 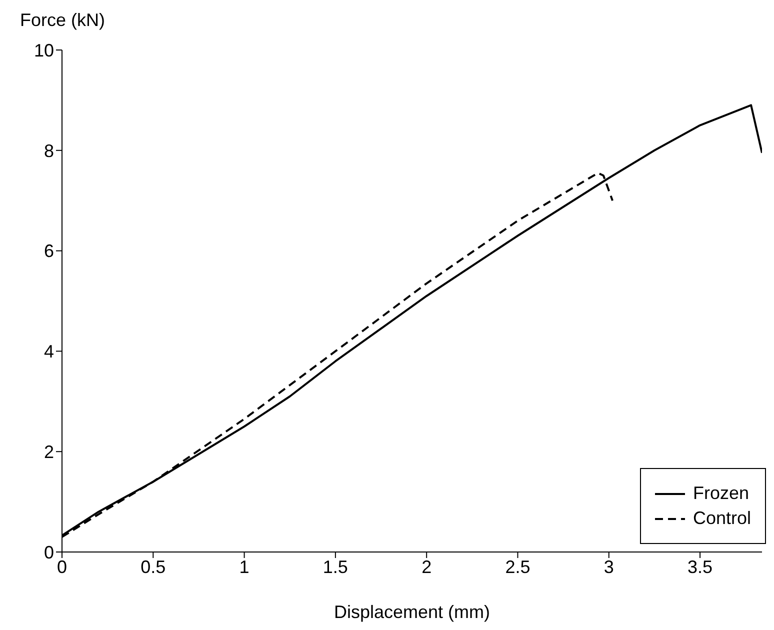 What do you see at coordinates (720, 493) in the screenshot?
I see `legend-label: Frozen` at bounding box center [720, 493].